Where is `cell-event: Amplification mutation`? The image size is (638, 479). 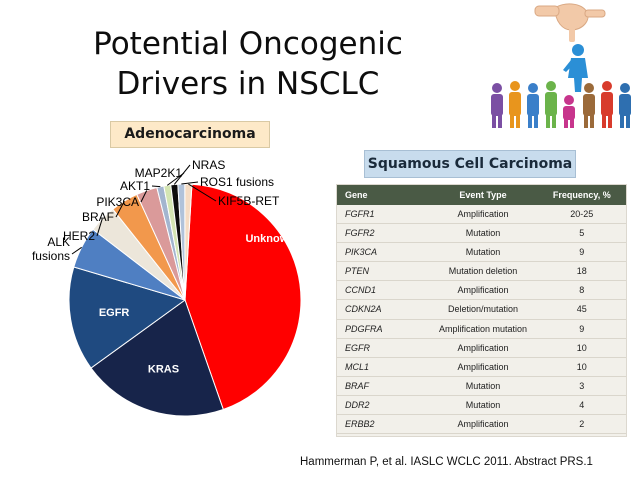
cell-event: Amplification mutation is located at coordinates (483, 328).